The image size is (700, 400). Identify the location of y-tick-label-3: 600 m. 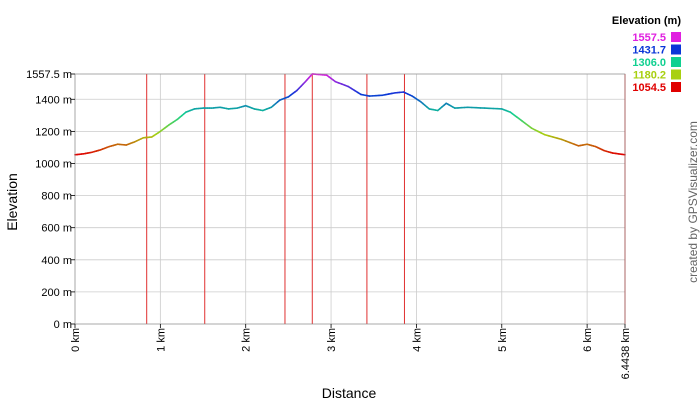
(56, 229).